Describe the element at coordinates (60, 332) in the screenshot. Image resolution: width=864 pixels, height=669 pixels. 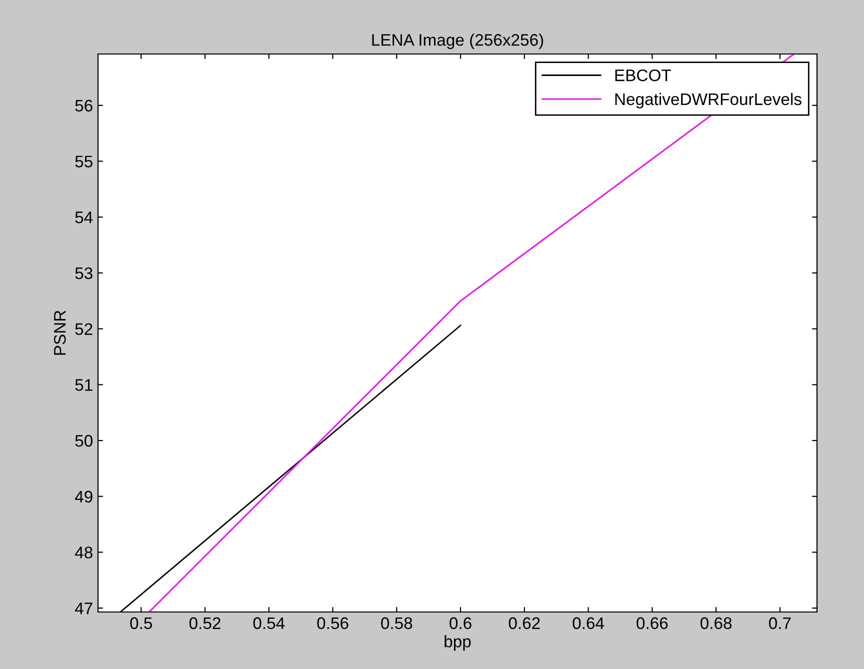
I see `y-axis-title: PSNR` at that location.